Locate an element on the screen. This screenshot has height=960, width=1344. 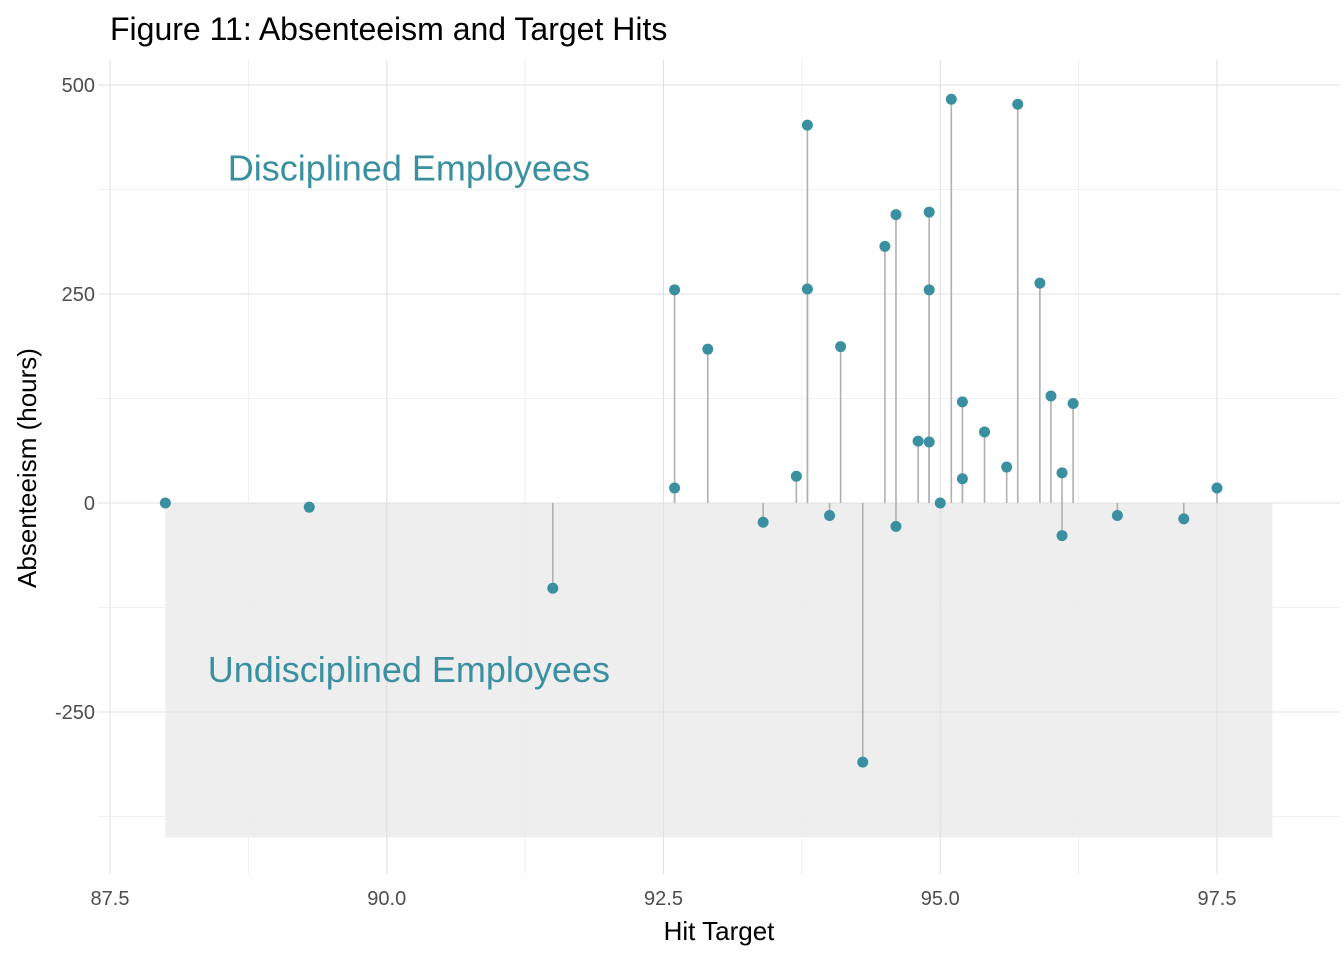
x-axis-title: Hit Target is located at coordinates (720, 931).